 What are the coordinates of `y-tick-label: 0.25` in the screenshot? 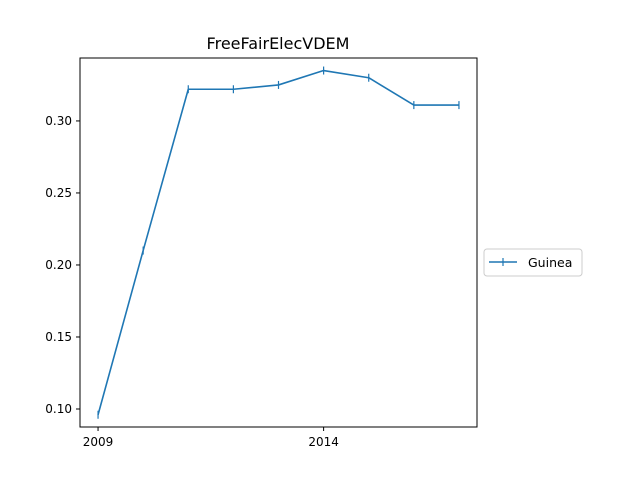 It's located at (58, 193).